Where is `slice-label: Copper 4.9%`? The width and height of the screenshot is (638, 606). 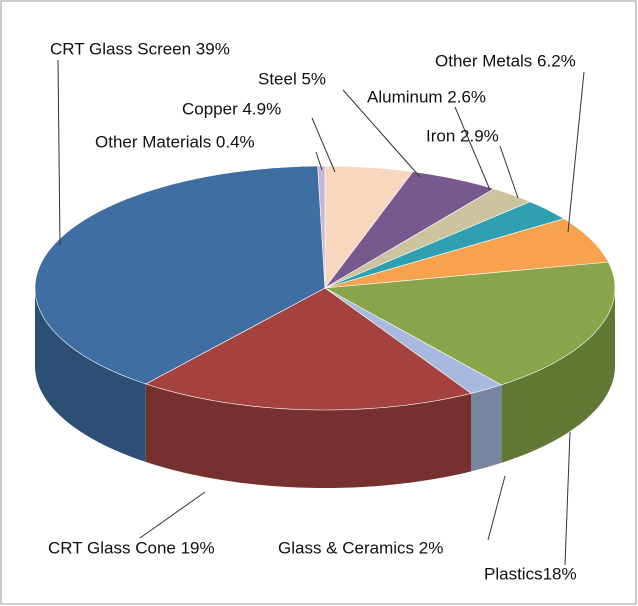 slice-label: Copper 4.9% is located at coordinates (231, 108).